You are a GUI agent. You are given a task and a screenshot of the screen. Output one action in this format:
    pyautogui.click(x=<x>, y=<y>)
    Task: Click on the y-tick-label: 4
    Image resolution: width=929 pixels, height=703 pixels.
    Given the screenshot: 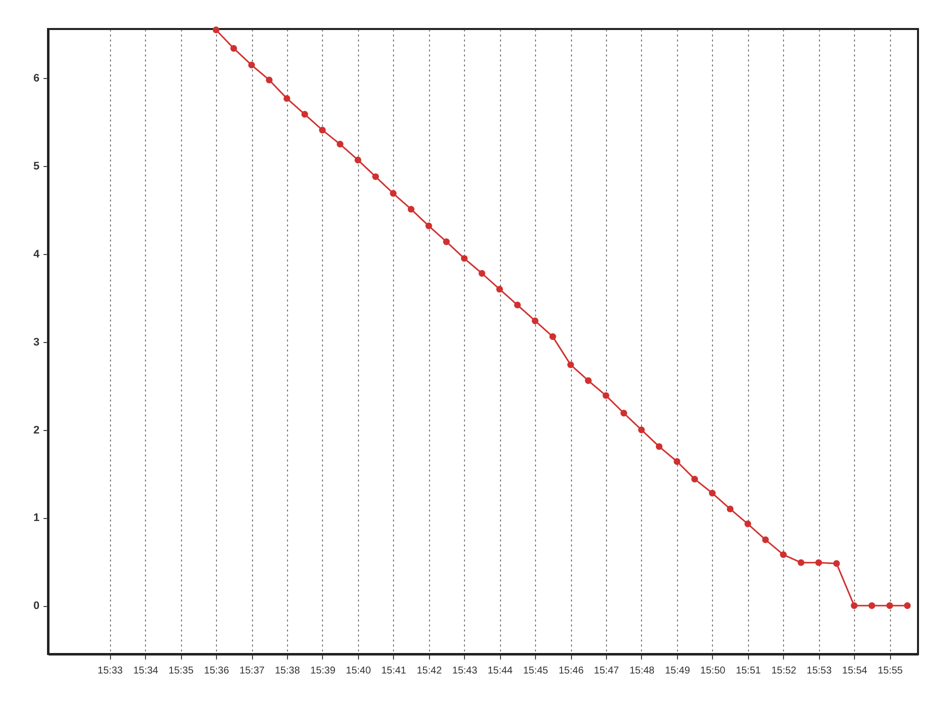 What is the action you would take?
    pyautogui.click(x=36, y=254)
    